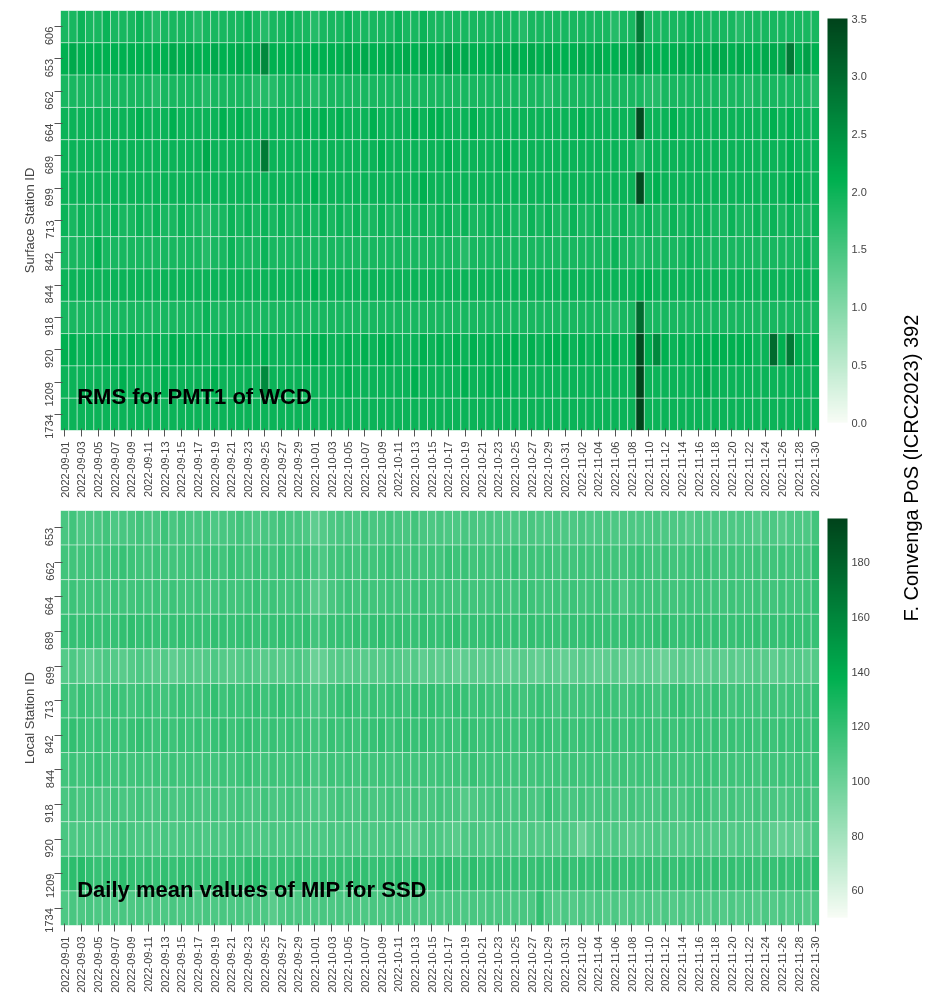 This screenshot has height=1001, width=942. Describe the element at coordinates (398, 964) in the screenshot. I see `x-tick-label: 2022-10-11` at that location.